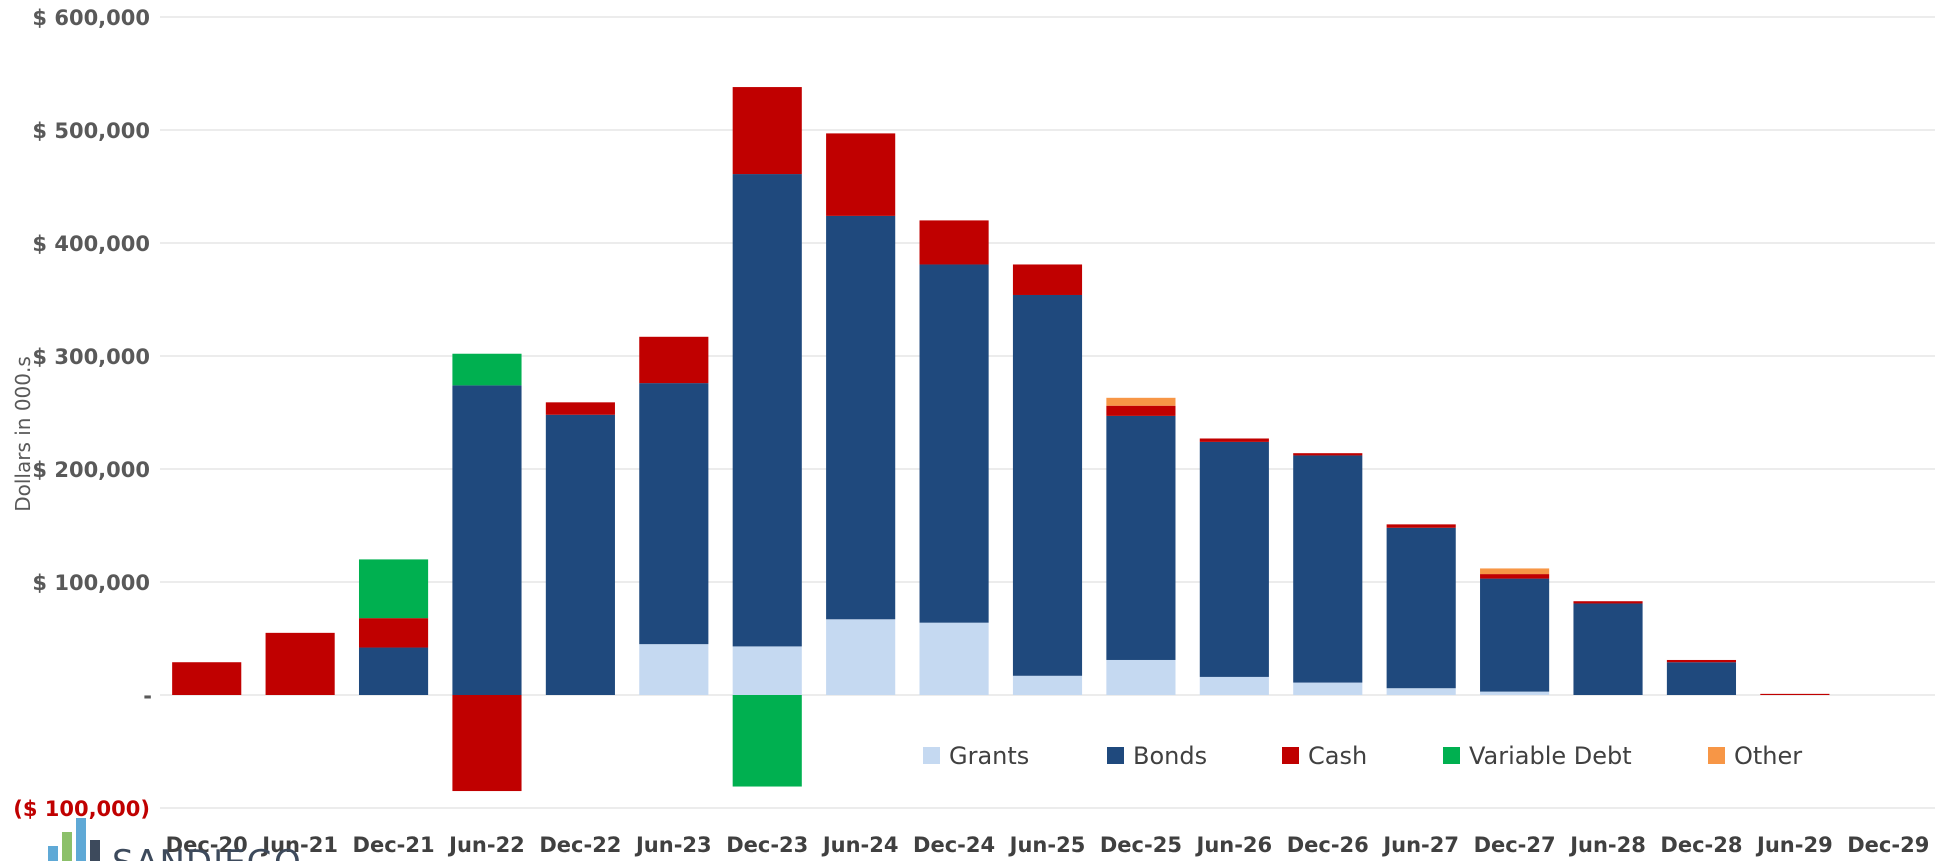  What do you see at coordinates (1888, 845) in the screenshot?
I see `x-tick-label: Dec-29` at bounding box center [1888, 845].